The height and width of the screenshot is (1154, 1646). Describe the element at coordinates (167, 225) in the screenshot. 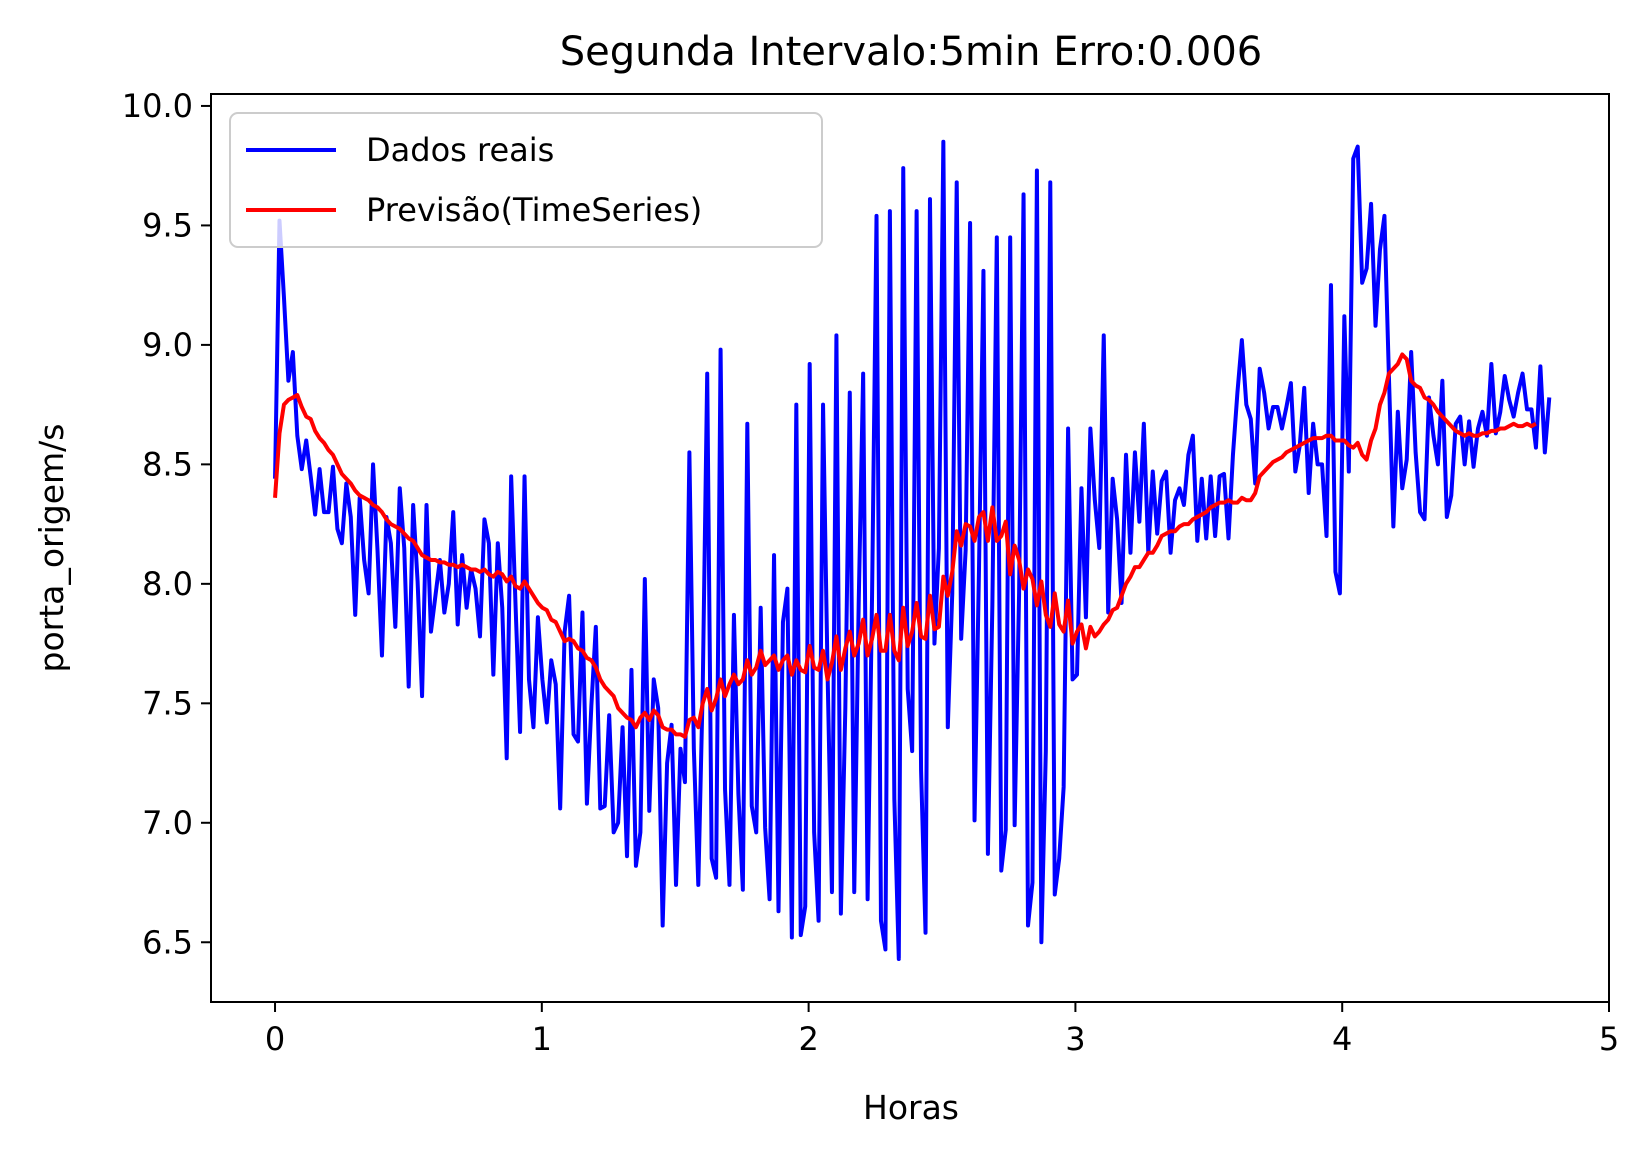

I see `y-tick-label: 9.5` at that location.